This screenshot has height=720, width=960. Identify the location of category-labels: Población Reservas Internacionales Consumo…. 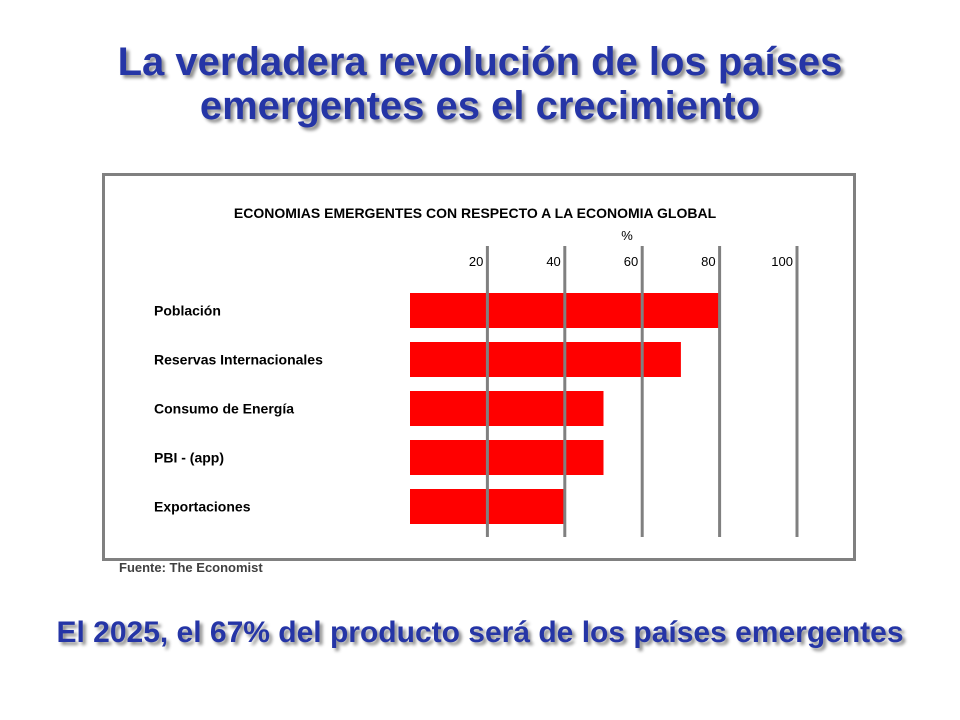
(238, 409).